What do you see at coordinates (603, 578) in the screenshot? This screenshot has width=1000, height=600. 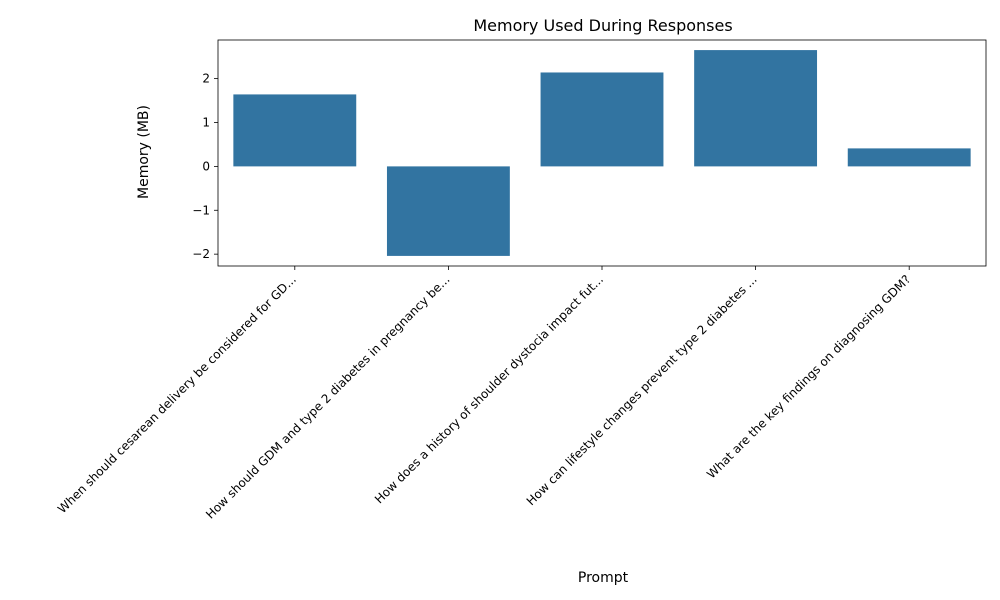 I see `x-axis-label: Prompt` at bounding box center [603, 578].